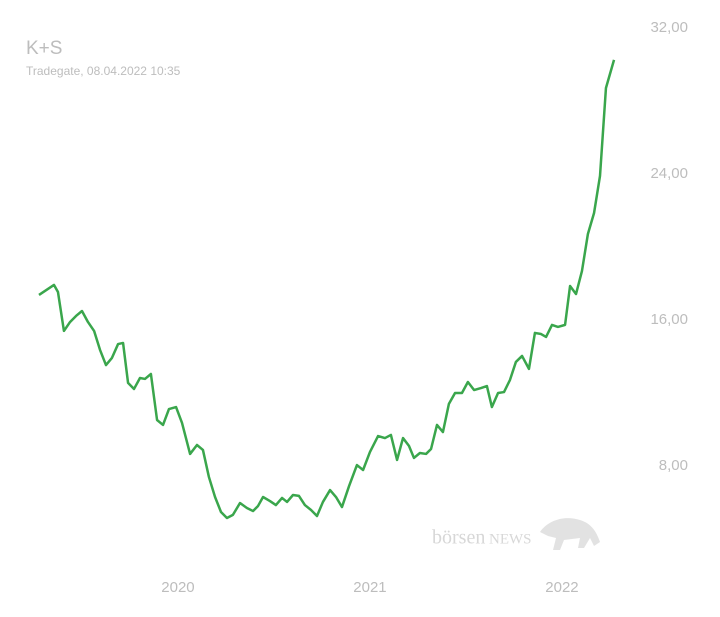 This screenshot has height=617, width=720. Describe the element at coordinates (669, 319) in the screenshot. I see `y-tick-label: 16,00` at that location.